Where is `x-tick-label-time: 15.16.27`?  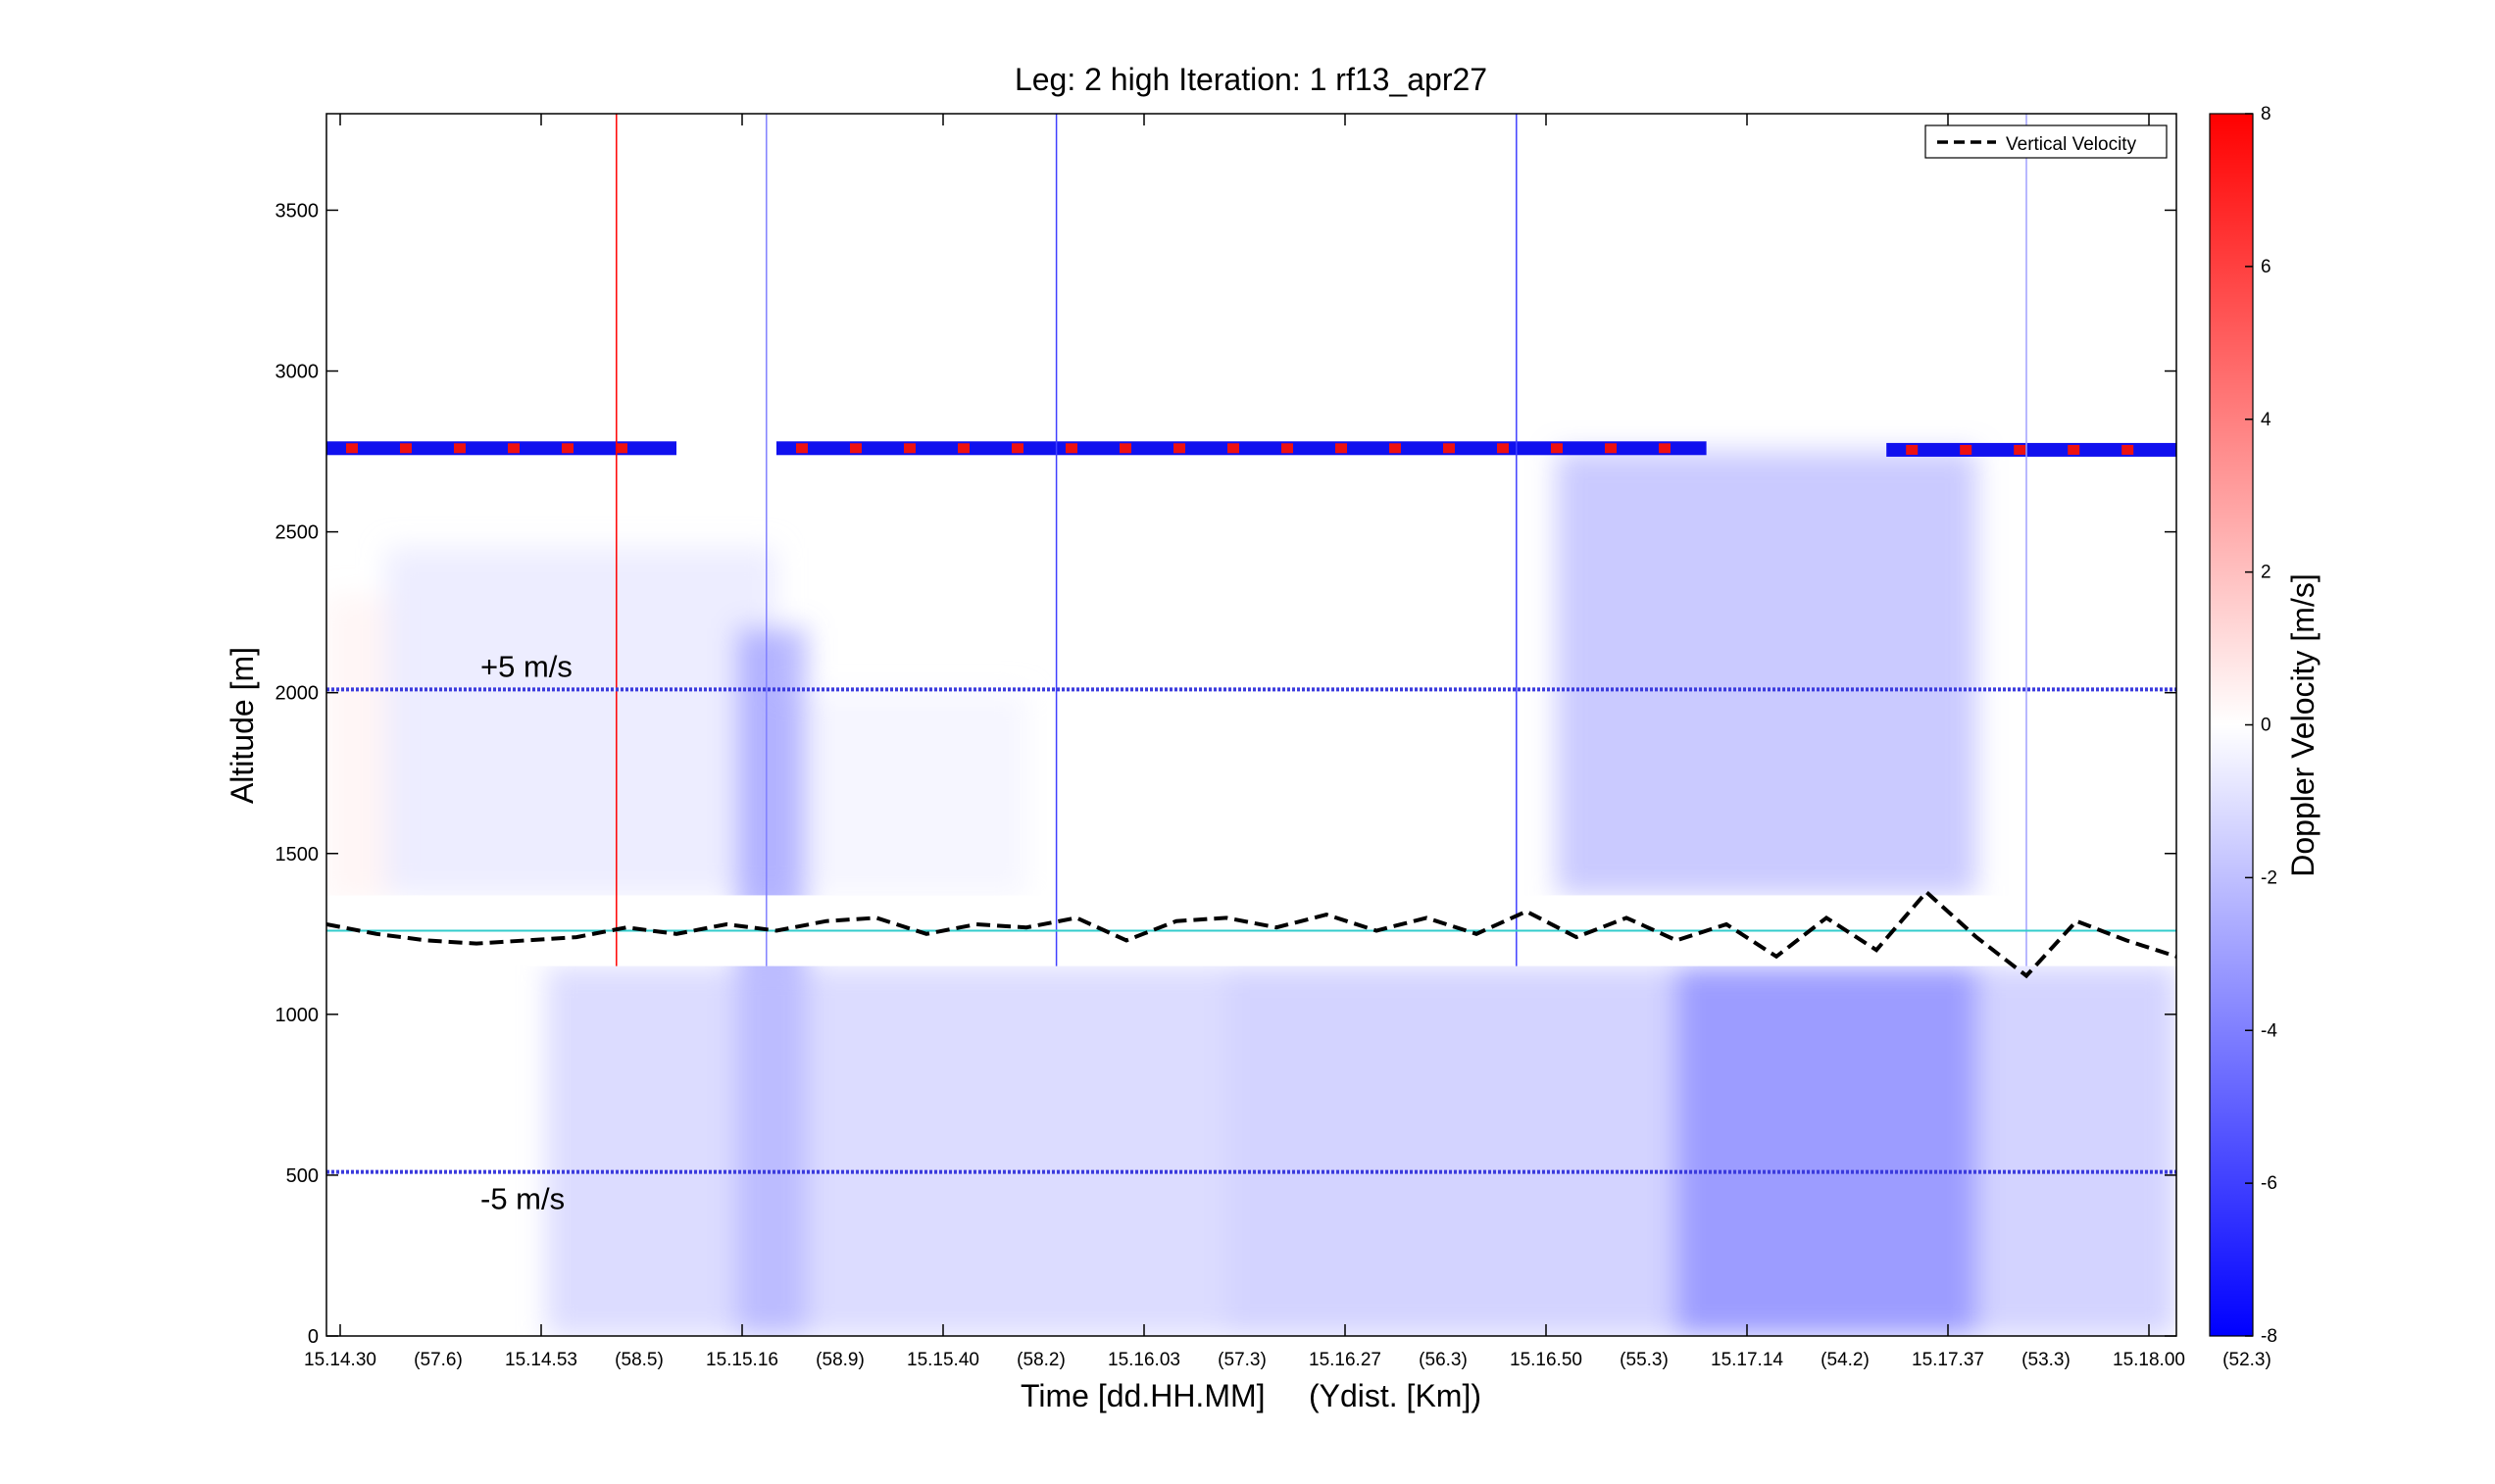
x-tick-label-time: 15.16.27 is located at coordinates (1345, 1360).